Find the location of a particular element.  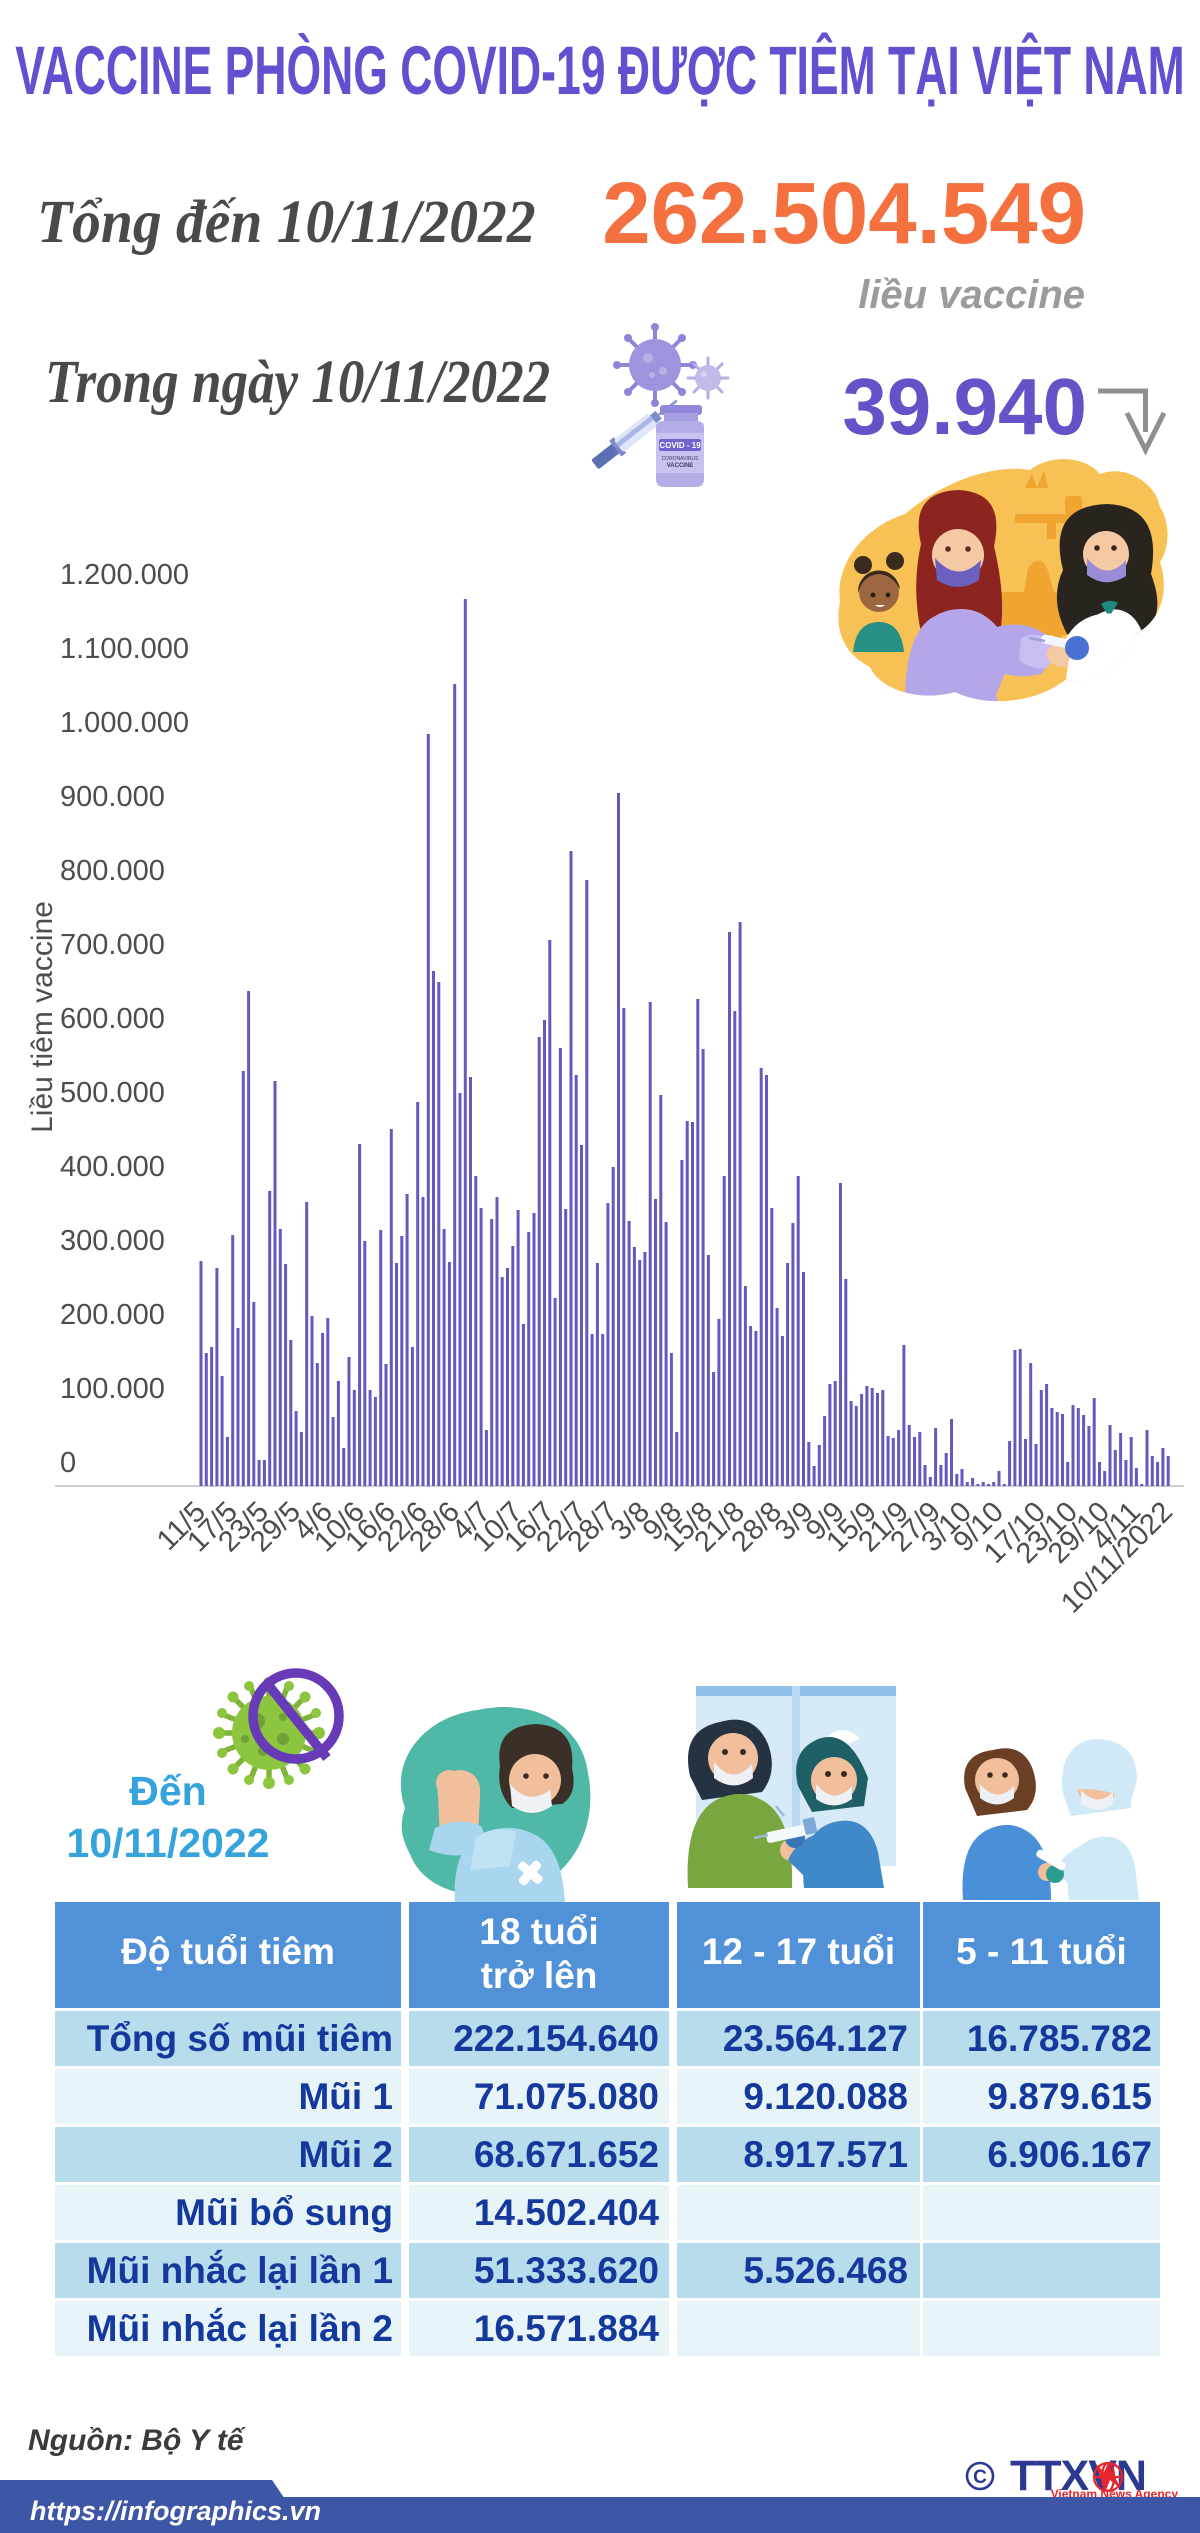

svg-text: COVID - 19 is located at coordinates (680, 445).